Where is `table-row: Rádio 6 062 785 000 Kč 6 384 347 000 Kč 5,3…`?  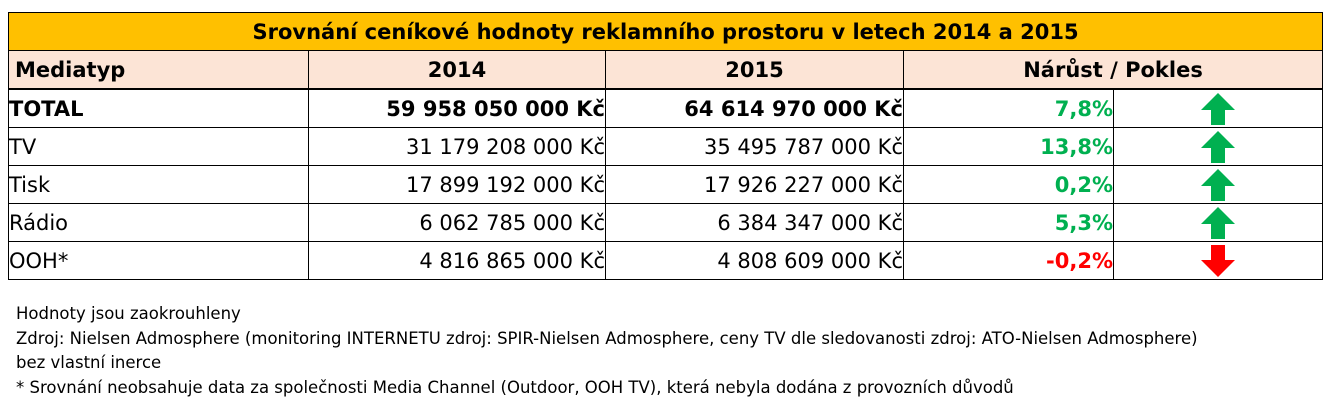 table-row: Rádio 6 062 785 000 Kč 6 384 347 000 Kč 5,3… is located at coordinates (666, 222).